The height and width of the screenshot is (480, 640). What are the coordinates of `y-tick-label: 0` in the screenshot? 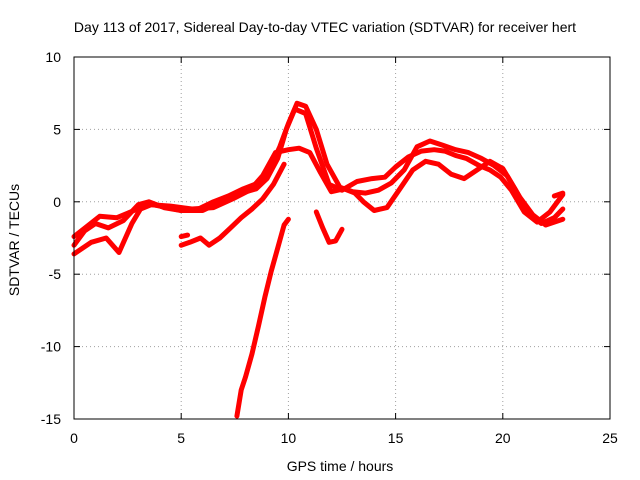 It's located at (57, 202).